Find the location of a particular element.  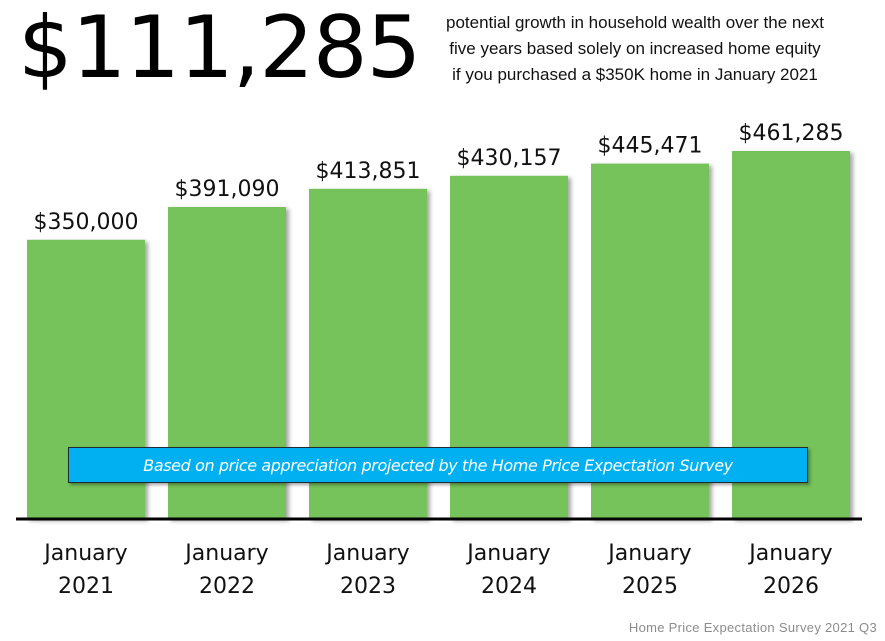

value-label-2022: $391,090 is located at coordinates (227, 189).